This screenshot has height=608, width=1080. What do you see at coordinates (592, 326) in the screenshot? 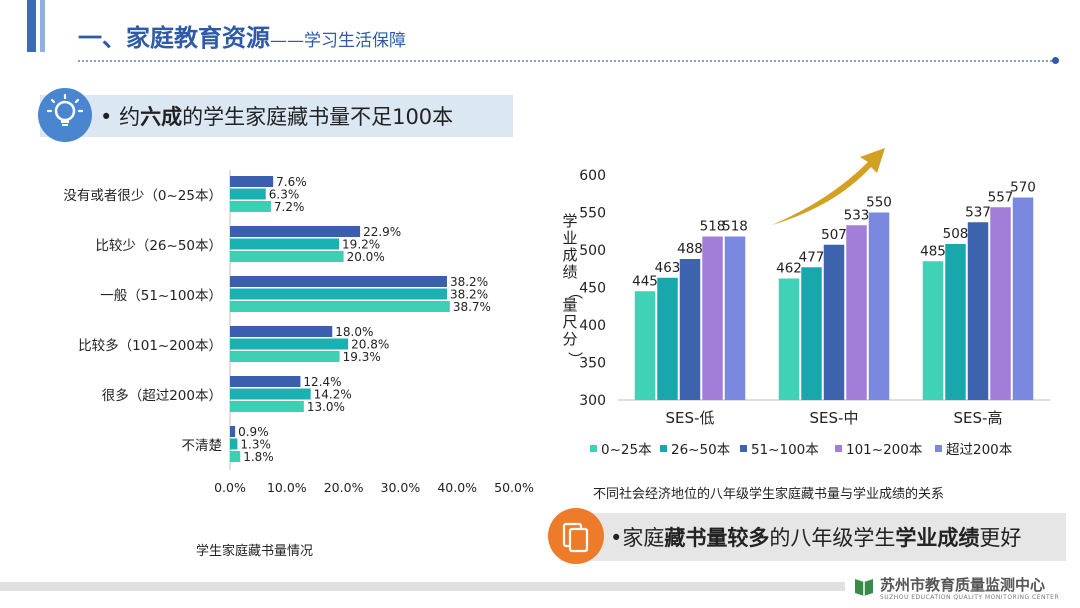
I see `y-tick-label: 400` at bounding box center [592, 326].